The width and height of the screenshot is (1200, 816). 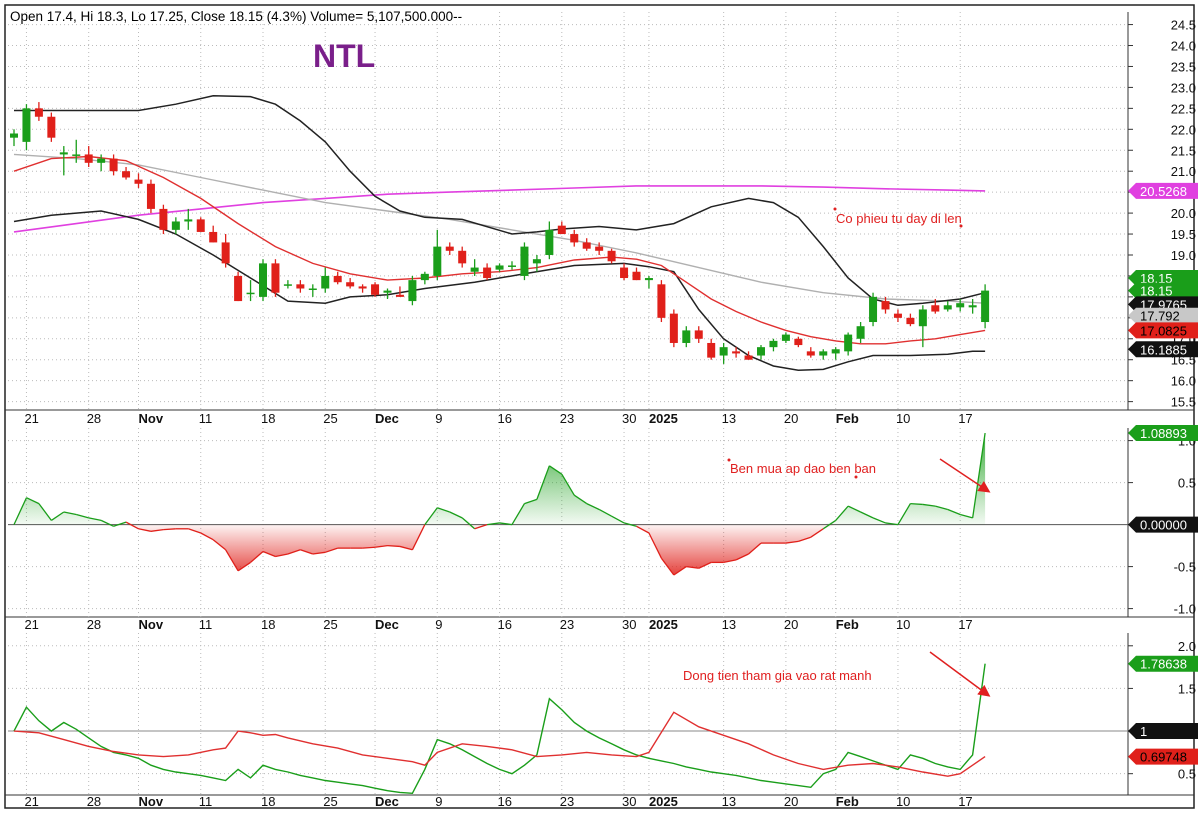 What do you see at coordinates (500, 549) in the screenshot?
I see `negative-area` at bounding box center [500, 549].